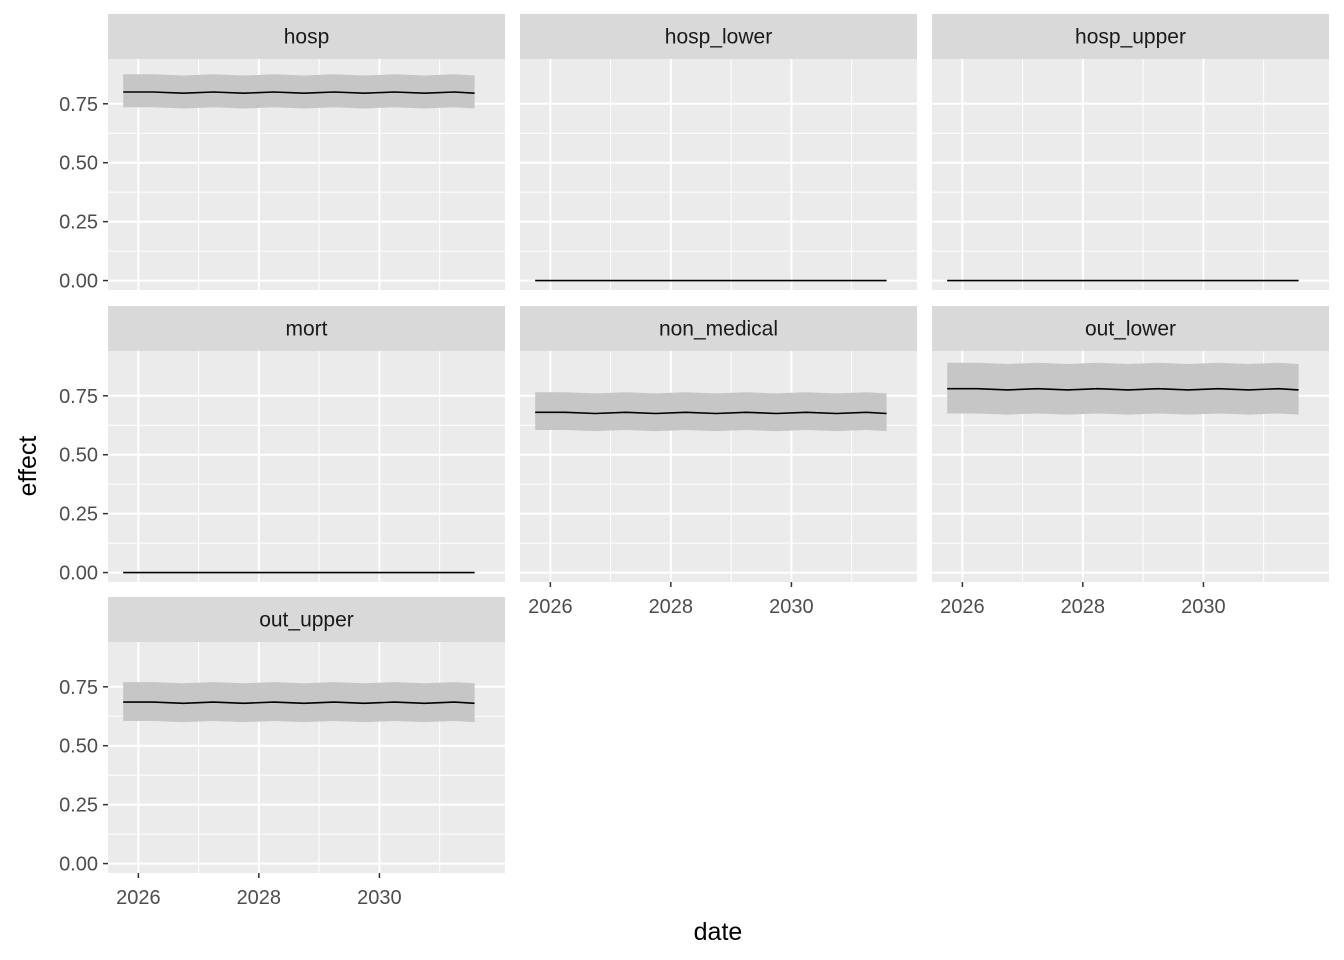 The width and height of the screenshot is (1344, 960). Describe the element at coordinates (282, 153) in the screenshot. I see `facet-hosp: hosp 0.00 0.25 0.50 0.75` at that location.